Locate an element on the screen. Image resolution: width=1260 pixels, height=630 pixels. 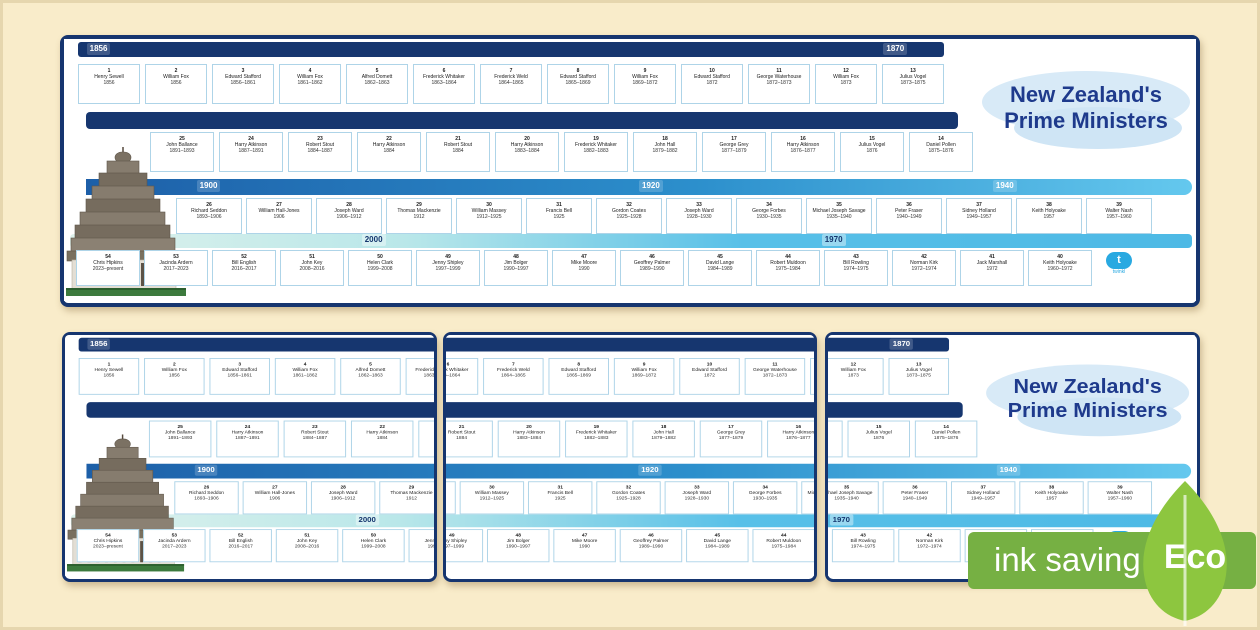
pm-name: Robert Muldoon is located at coordinates (788, 263).